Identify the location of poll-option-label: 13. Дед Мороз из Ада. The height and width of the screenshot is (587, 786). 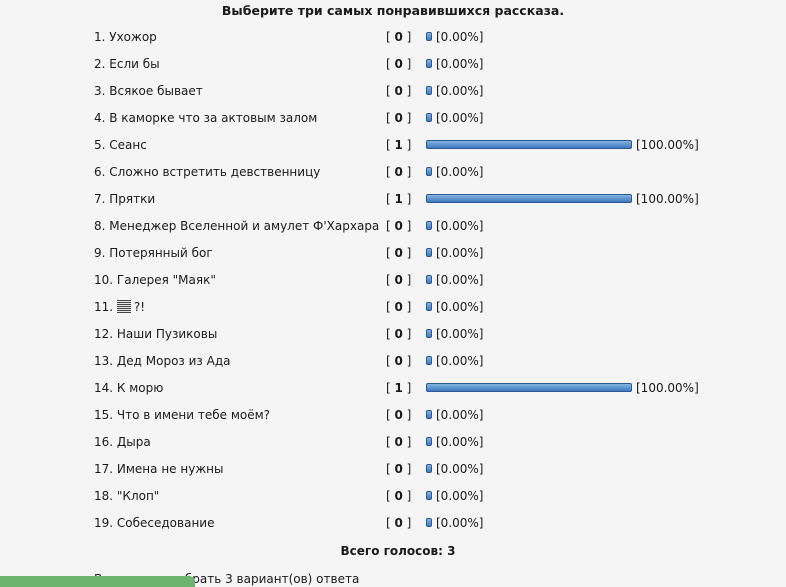
(162, 361).